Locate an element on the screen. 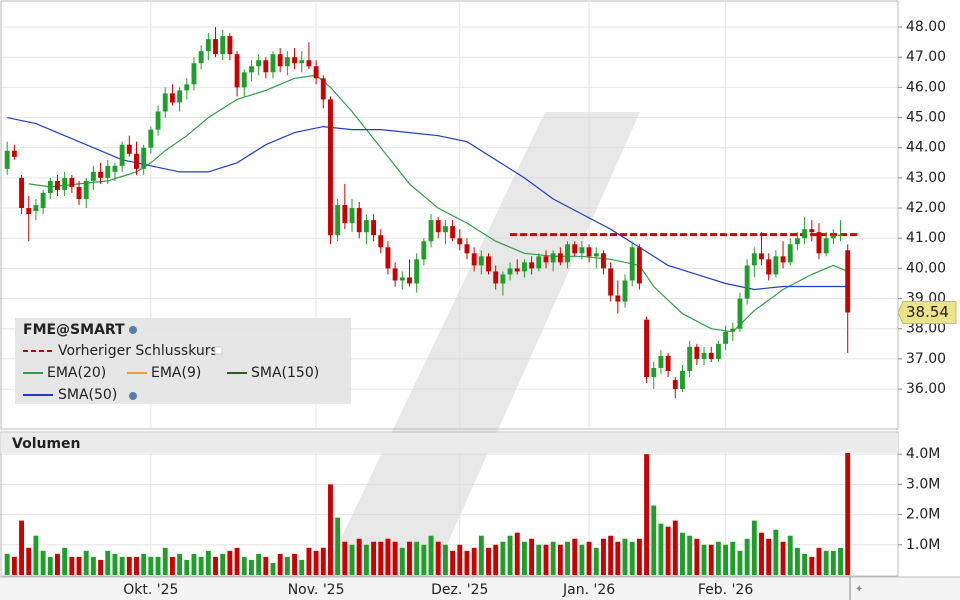 The width and height of the screenshot is (960, 600). y-tick-label: 2.0M is located at coordinates (923, 515).